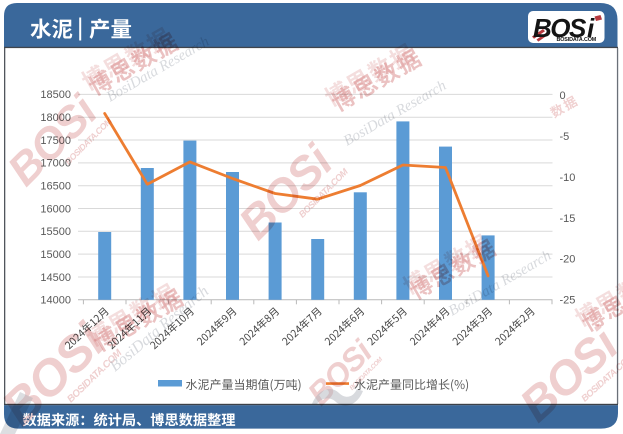  Describe the element at coordinates (55, 278) in the screenshot. I see `svg-text: 14500` at that location.